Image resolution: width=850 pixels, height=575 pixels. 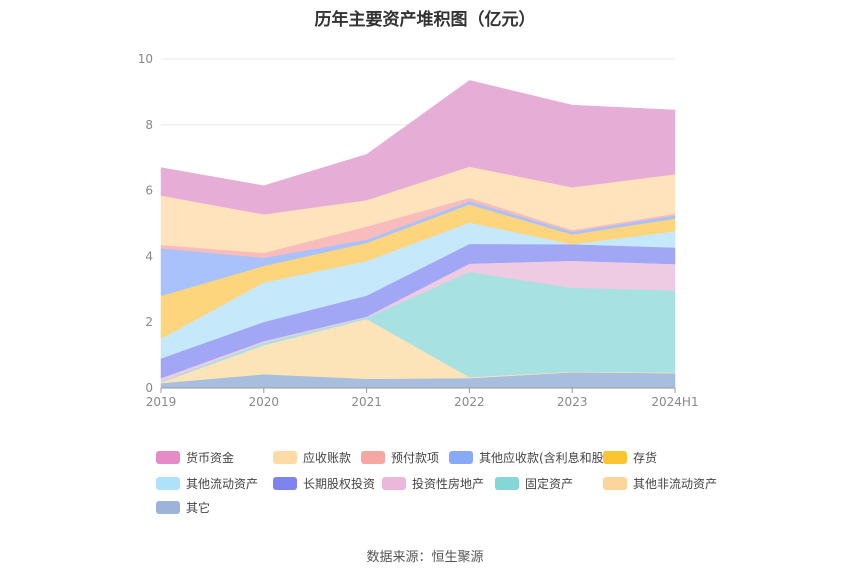 I want to click on legend-label: 货币资金, so click(x=210, y=457).